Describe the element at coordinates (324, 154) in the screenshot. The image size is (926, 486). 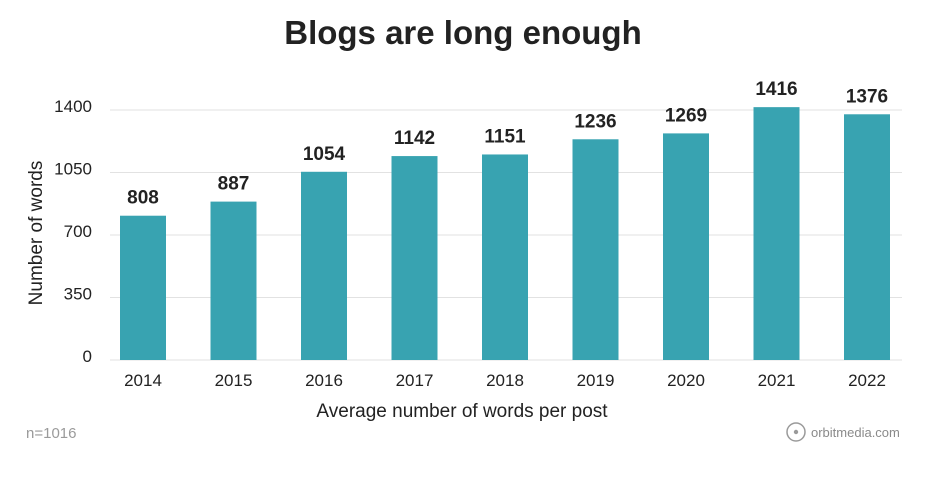
I see `bar-value-label: 1054` at that location.